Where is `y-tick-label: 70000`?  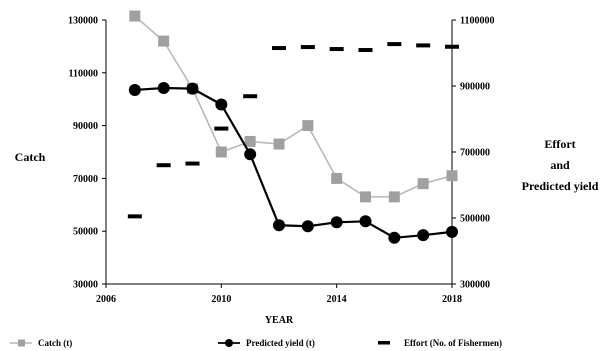
y-tick-label: 70000 is located at coordinates (85, 179).